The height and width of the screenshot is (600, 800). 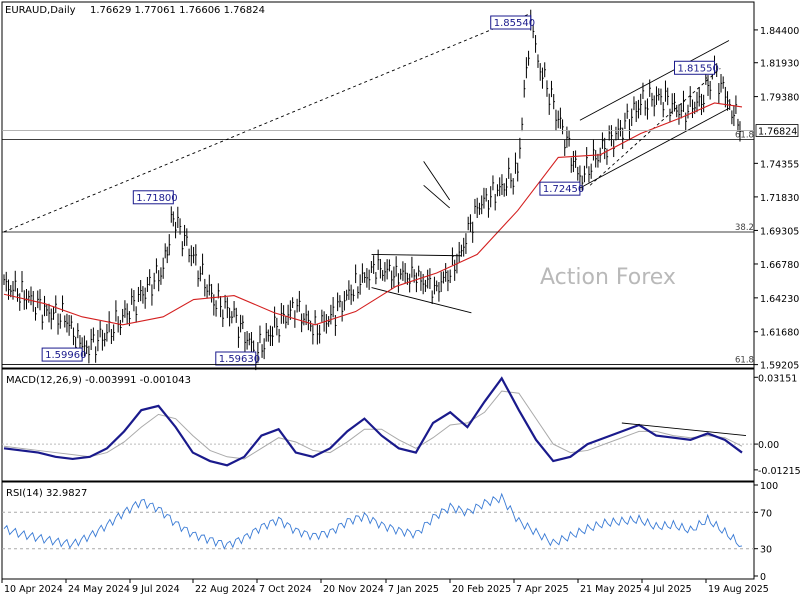 What do you see at coordinates (779, 299) in the screenshot?
I see `price-tick-label: 1.64230` at bounding box center [779, 299].